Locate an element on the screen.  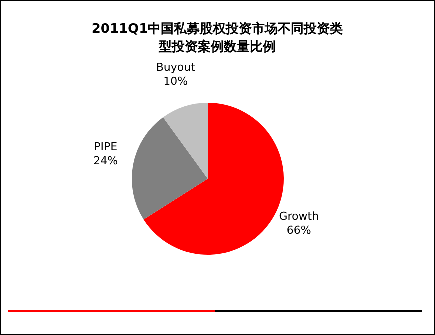
data-label: 66% is located at coordinates (299, 231).